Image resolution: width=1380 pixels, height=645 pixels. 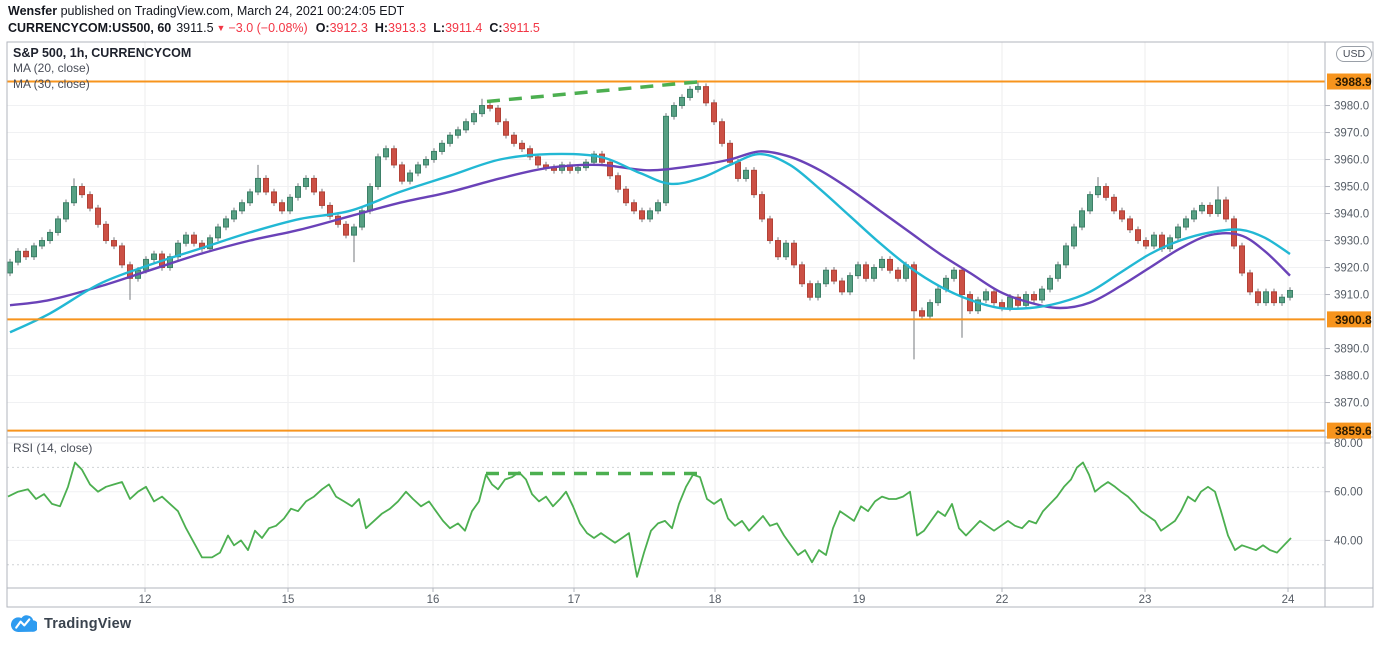 What do you see at coordinates (1351, 134) in the screenshot?
I see `price-tick-label: 3970.0` at bounding box center [1351, 134].